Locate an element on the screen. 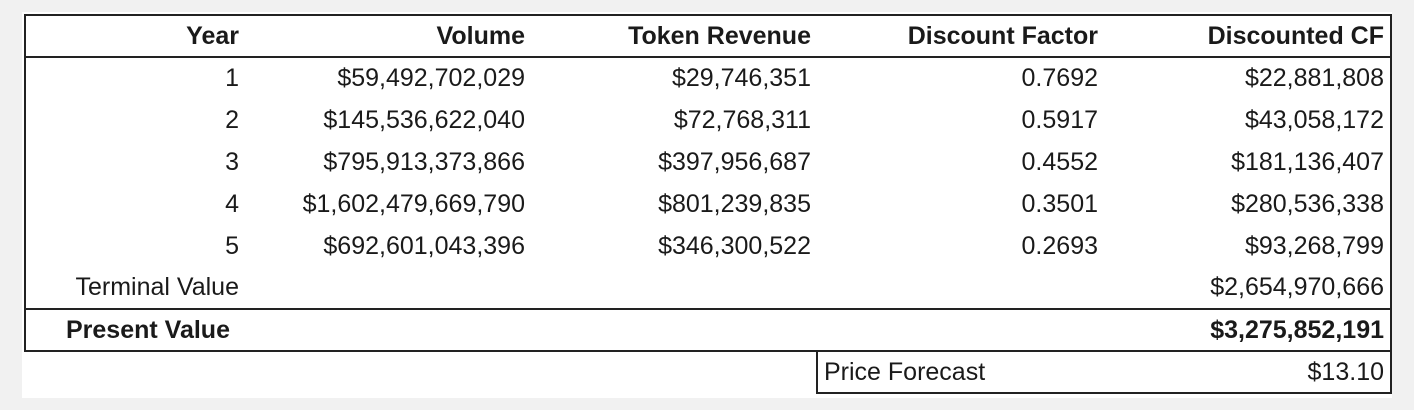 The image size is (1414, 410). header-discounted-cf: Discounted CF is located at coordinates (1248, 36).